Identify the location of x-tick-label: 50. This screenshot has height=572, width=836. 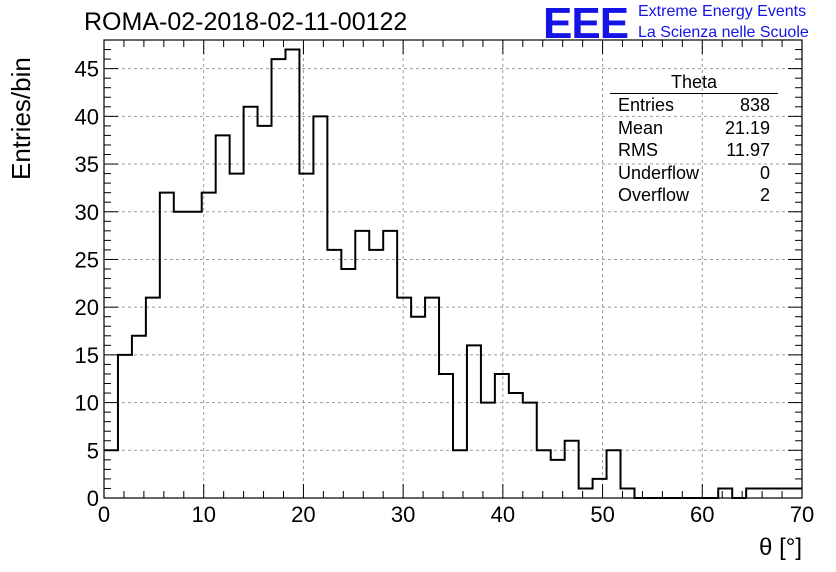
(602, 514).